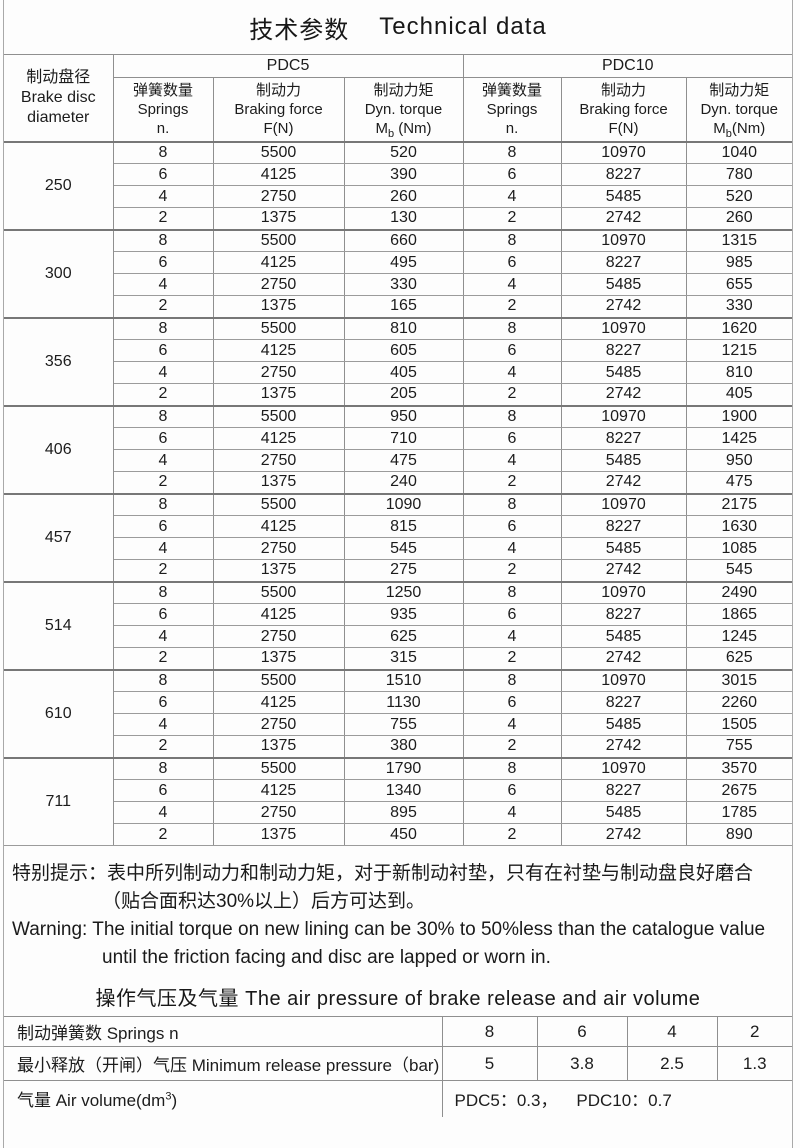 This screenshot has width=800, height=1148. Describe the element at coordinates (398, 438) in the screenshot. I see `table-row: 6 4125 710 6 8227 1425` at that location.